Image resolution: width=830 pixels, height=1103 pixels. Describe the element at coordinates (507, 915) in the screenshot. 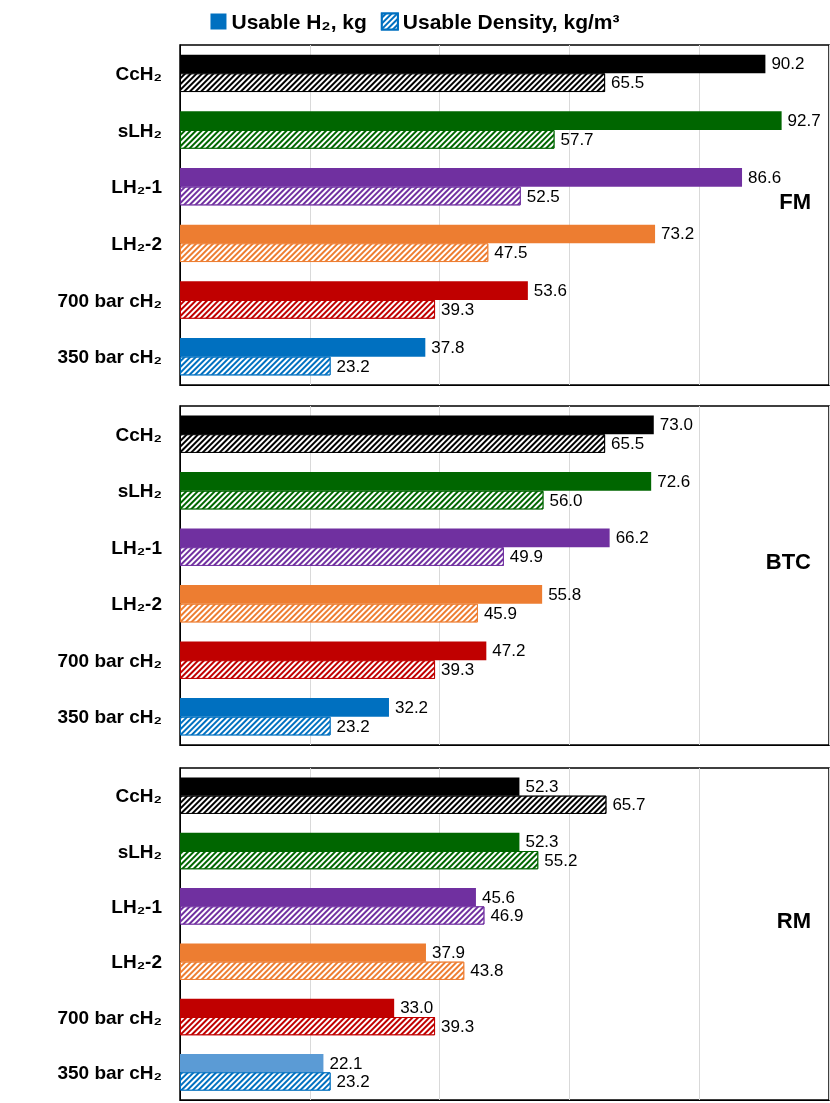

I see `data-label: 46.9` at that location.